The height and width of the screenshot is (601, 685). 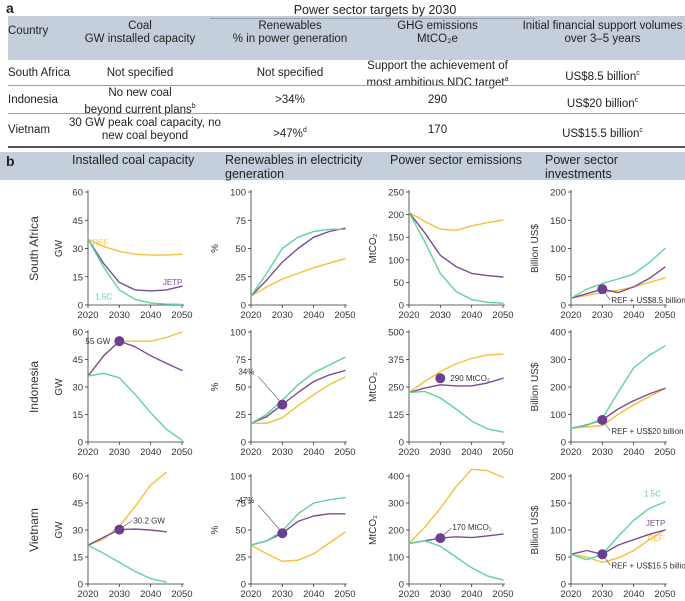 What do you see at coordinates (294, 167) in the screenshot?
I see `column-title-renewables: Renewables in electricity generation` at bounding box center [294, 167].